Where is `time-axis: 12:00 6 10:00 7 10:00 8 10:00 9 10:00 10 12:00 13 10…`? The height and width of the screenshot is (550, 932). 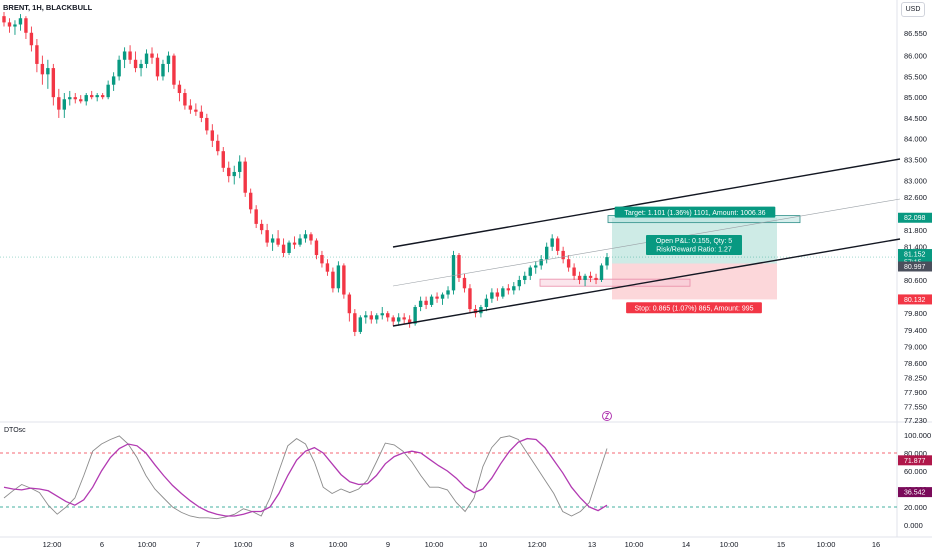 time-axis: 12:00 6 10:00 7 10:00 8 10:00 9 10:00 10 12:00 13 10… is located at coordinates (462, 544).